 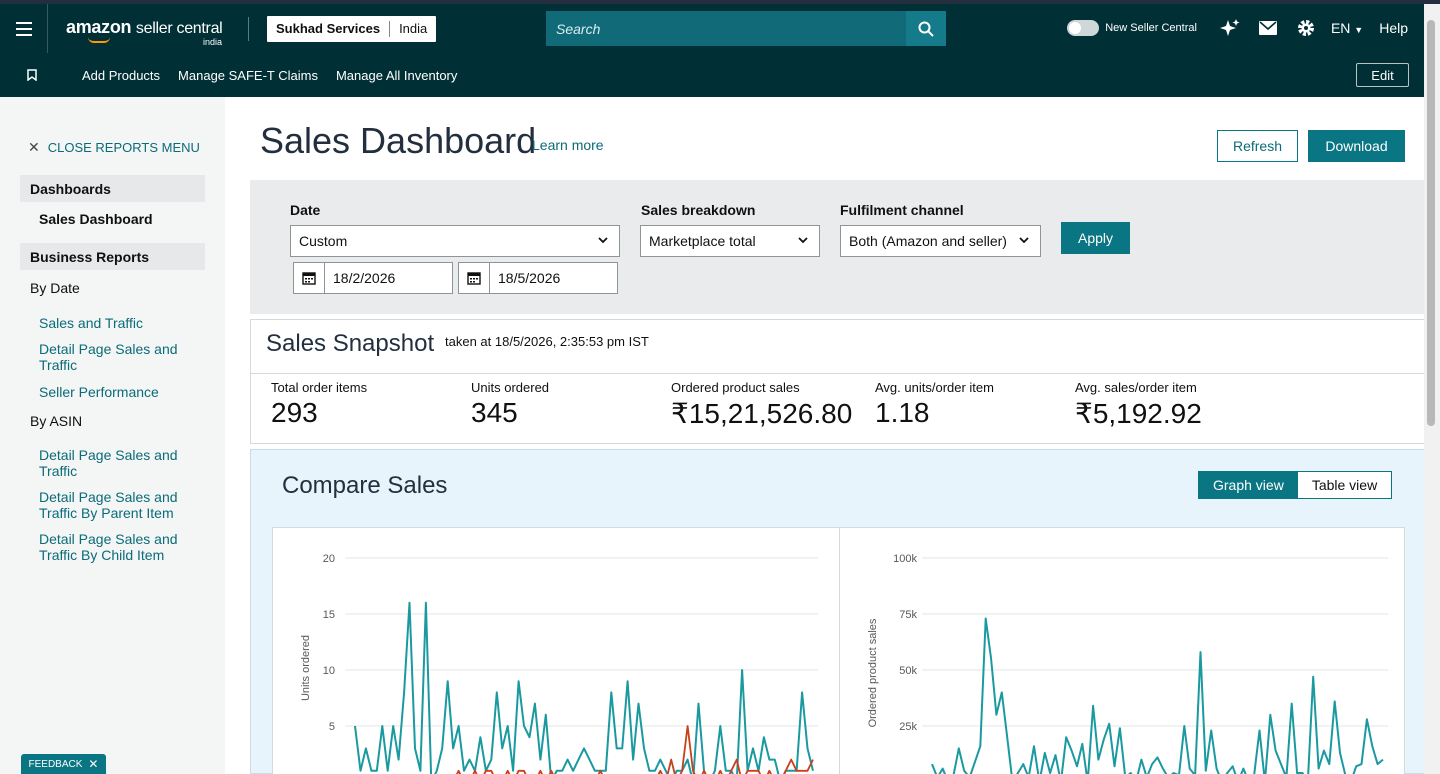 What do you see at coordinates (319, 387) in the screenshot?
I see `metric-label: Total order items` at bounding box center [319, 387].